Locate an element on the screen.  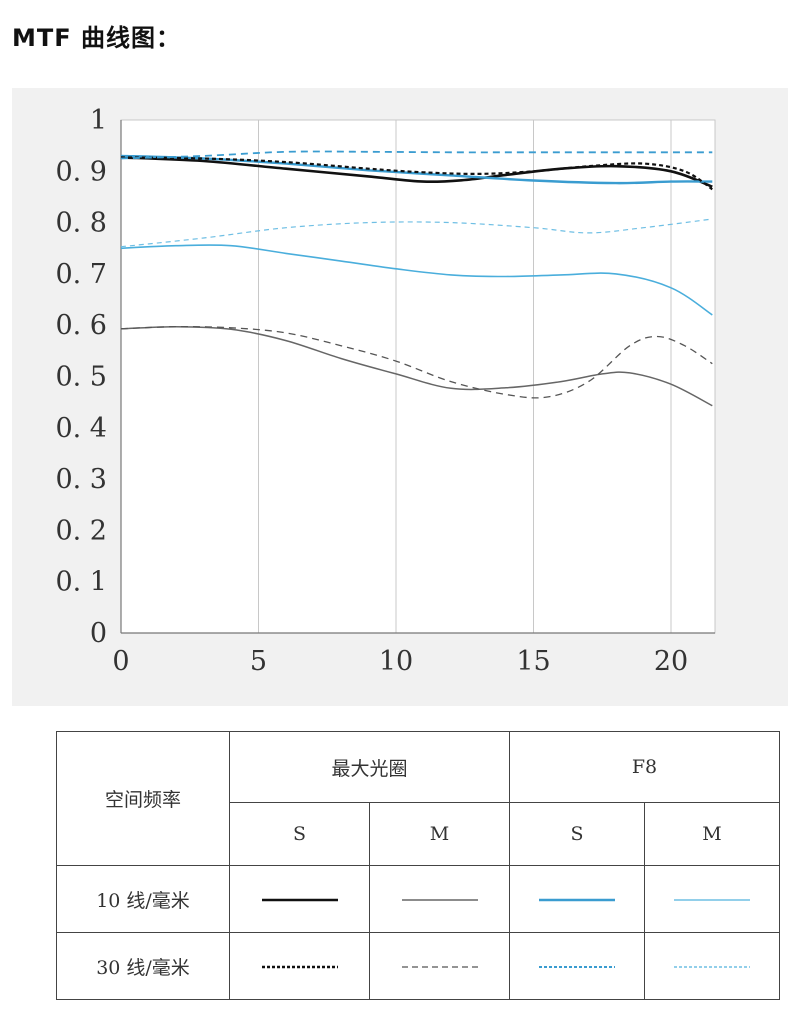
x-tick-label: 20 is located at coordinates (671, 661).